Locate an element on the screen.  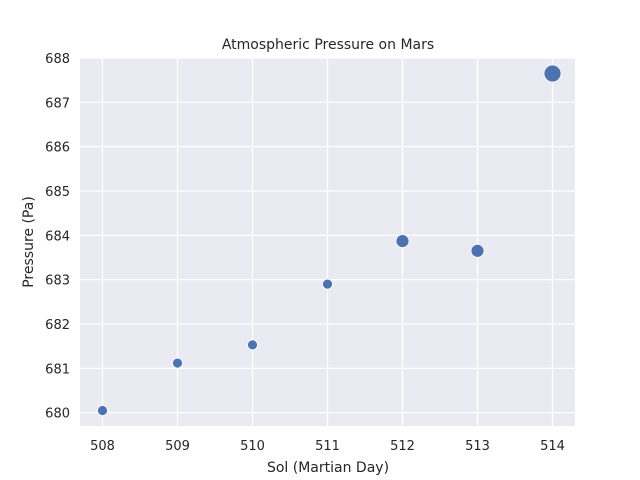
x-tick-label: 511 is located at coordinates (327, 446).